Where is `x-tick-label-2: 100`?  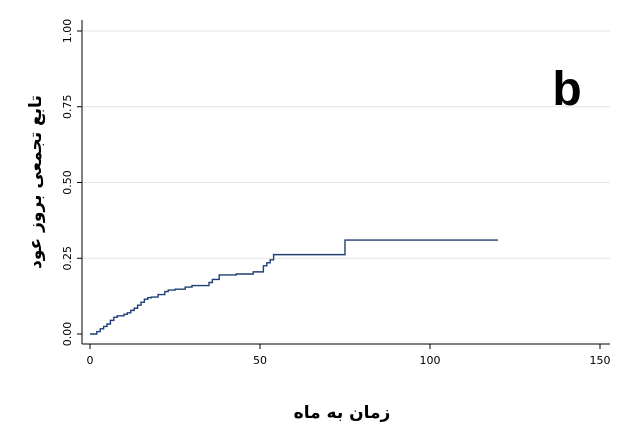 x-tick-label-2: 100 is located at coordinates (430, 360).